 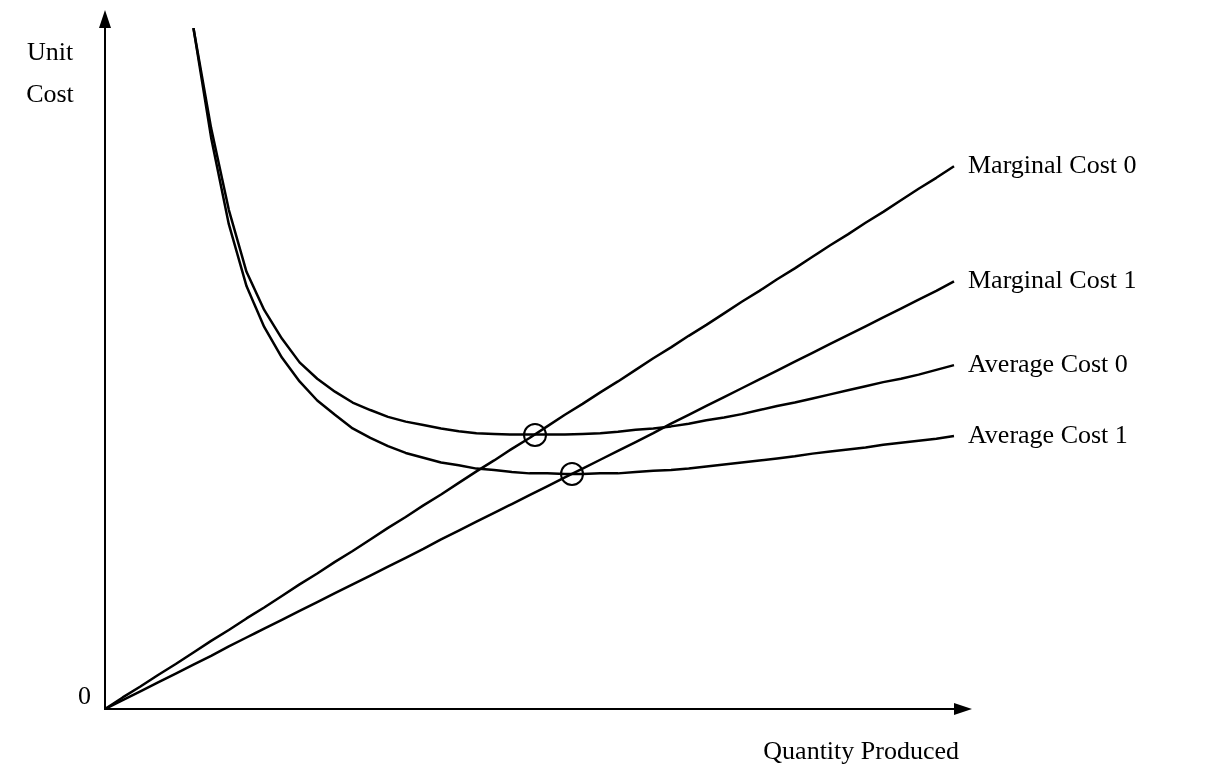 What do you see at coordinates (84, 695) in the screenshot?
I see `text: 0` at bounding box center [84, 695].